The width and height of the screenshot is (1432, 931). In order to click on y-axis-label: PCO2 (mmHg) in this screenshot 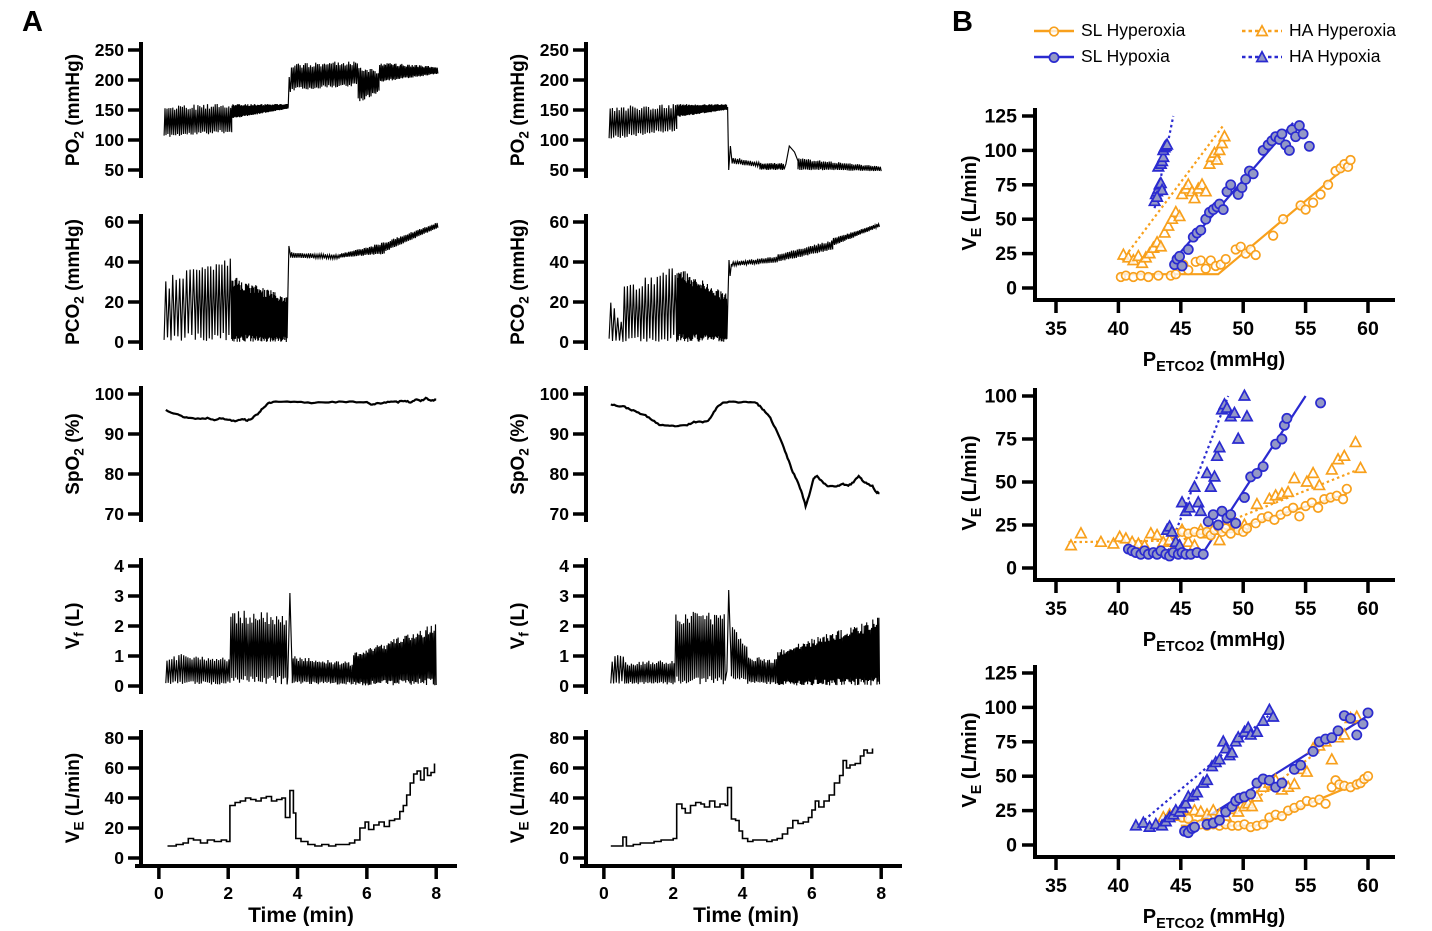, I will do `click(520, 282)`.